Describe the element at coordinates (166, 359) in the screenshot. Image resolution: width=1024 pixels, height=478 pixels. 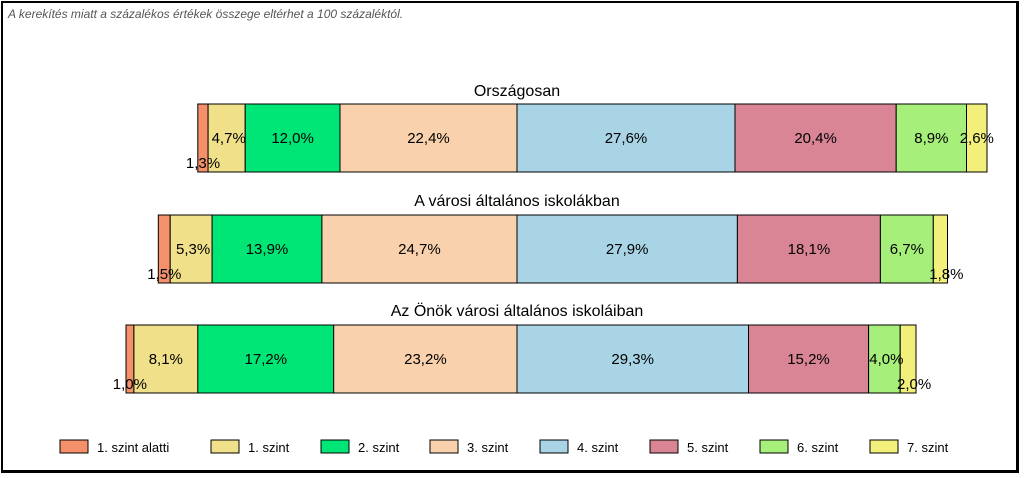
I see `data-label: 8,1%` at that location.